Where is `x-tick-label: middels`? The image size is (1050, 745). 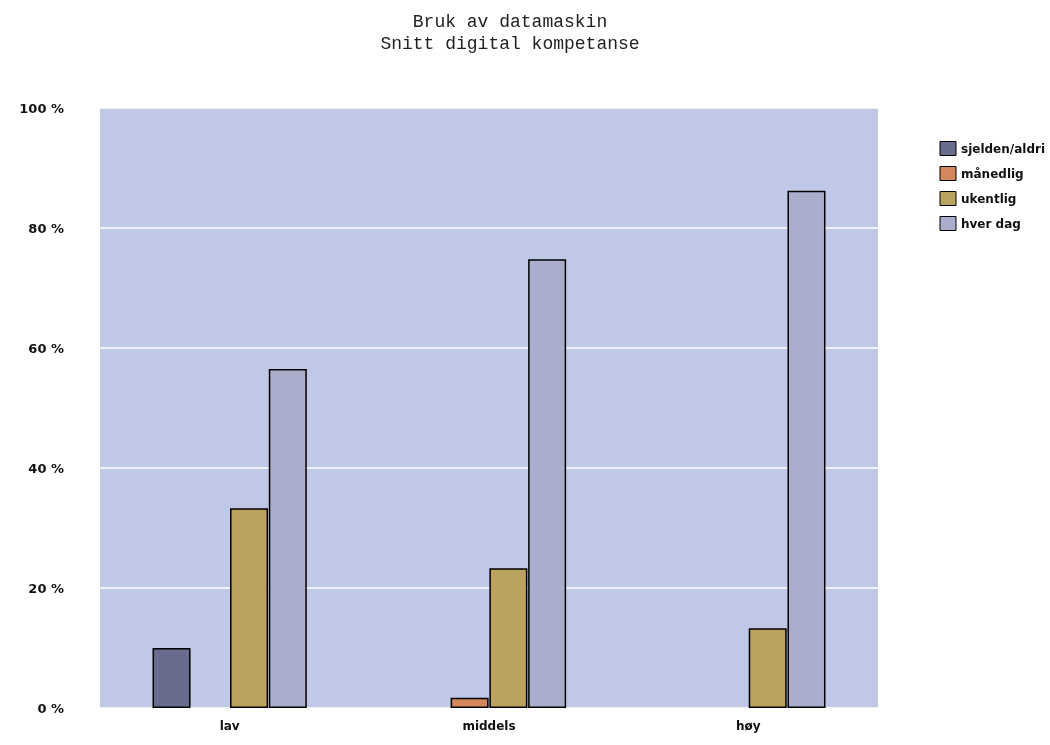
x-tick-label: middels is located at coordinates (489, 726).